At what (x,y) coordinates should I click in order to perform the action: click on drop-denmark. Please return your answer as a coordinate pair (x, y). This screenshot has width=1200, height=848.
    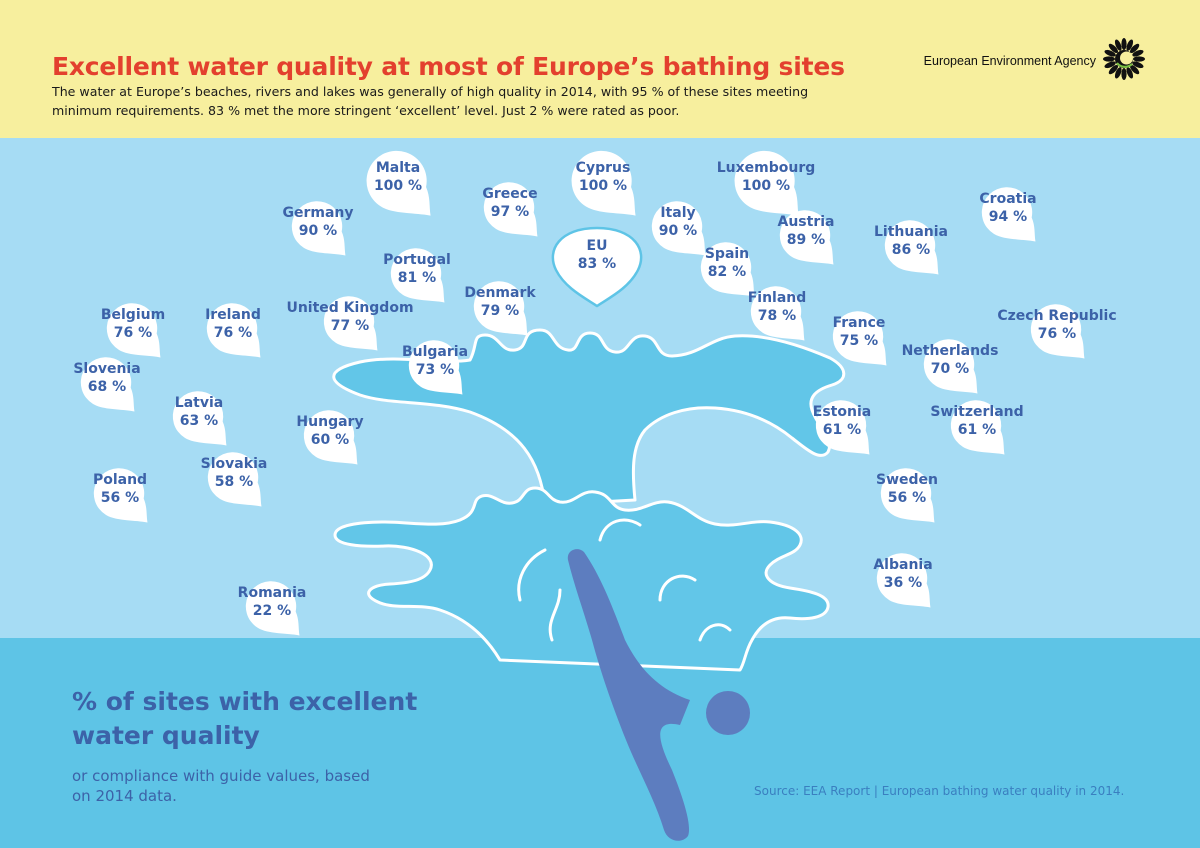
    Looking at the image, I should click on (500, 308).